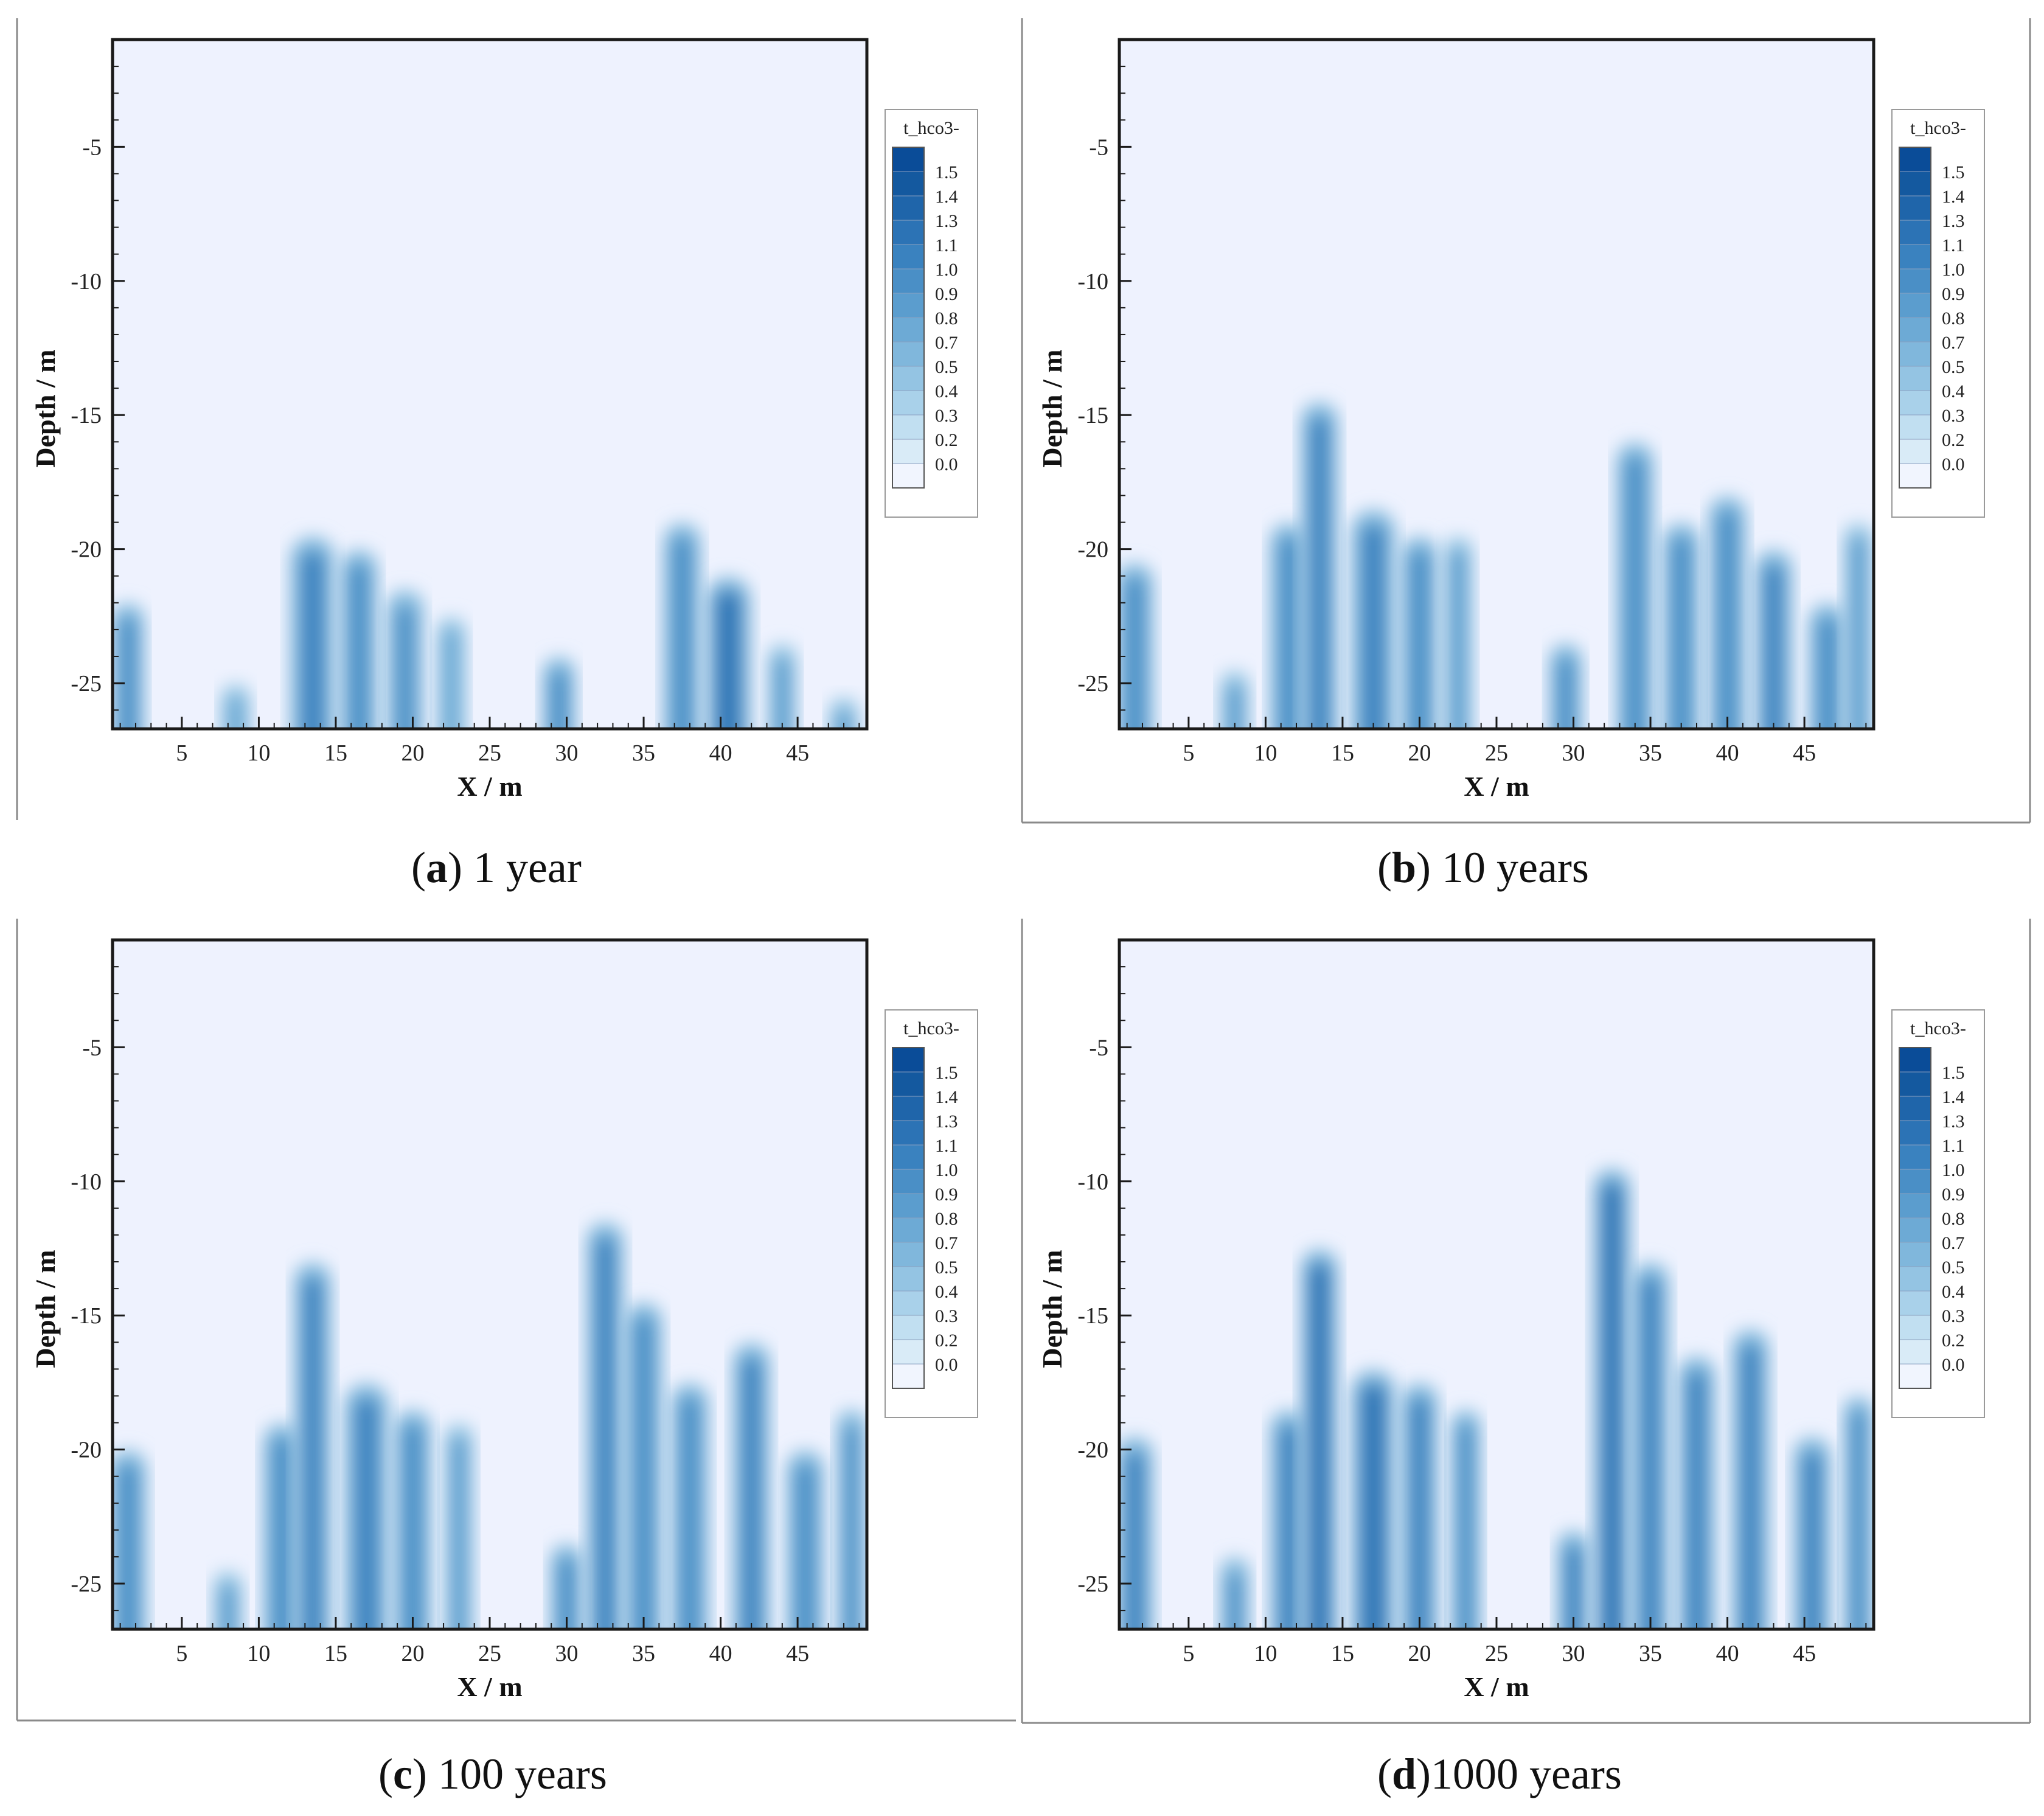 The height and width of the screenshot is (1816, 2044). Describe the element at coordinates (1953, 1122) in the screenshot. I see `panel-d-colorbar-label-2: 1.3` at that location.